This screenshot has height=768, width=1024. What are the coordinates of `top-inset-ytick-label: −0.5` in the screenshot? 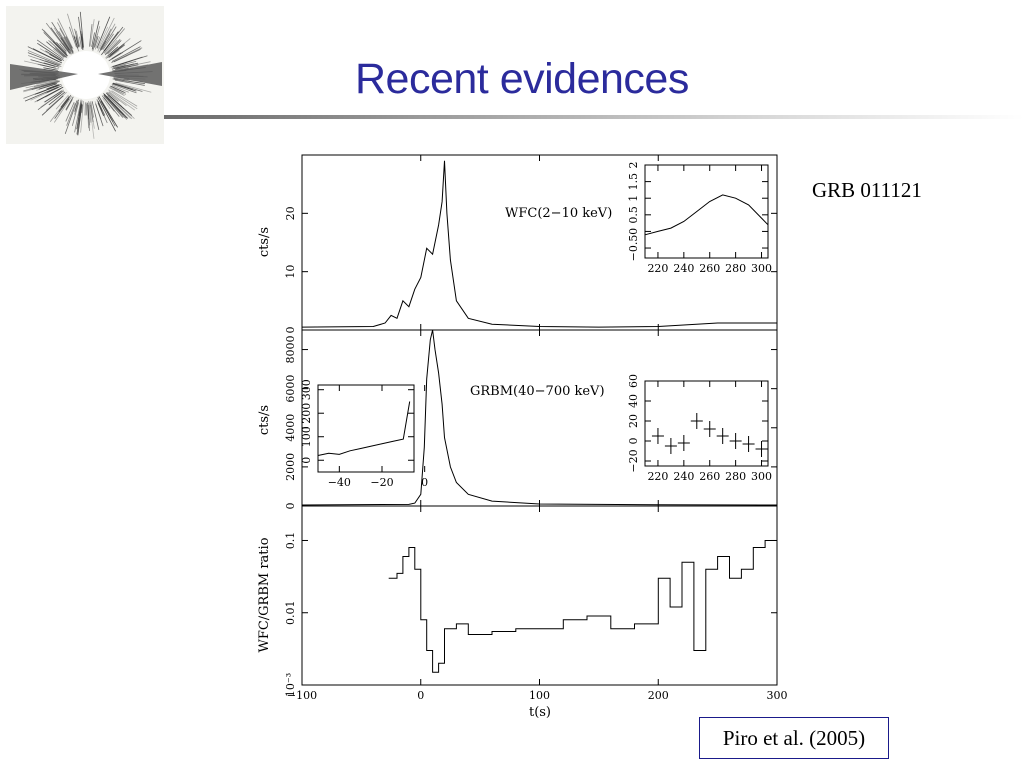 It's located at (633, 248).